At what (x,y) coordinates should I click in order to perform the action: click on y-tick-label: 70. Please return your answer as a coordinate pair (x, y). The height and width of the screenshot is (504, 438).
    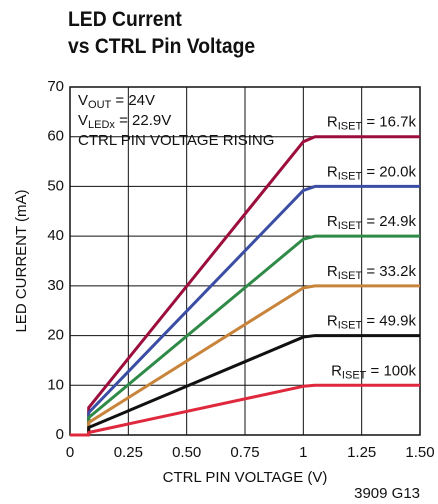
    Looking at the image, I should click on (55, 86).